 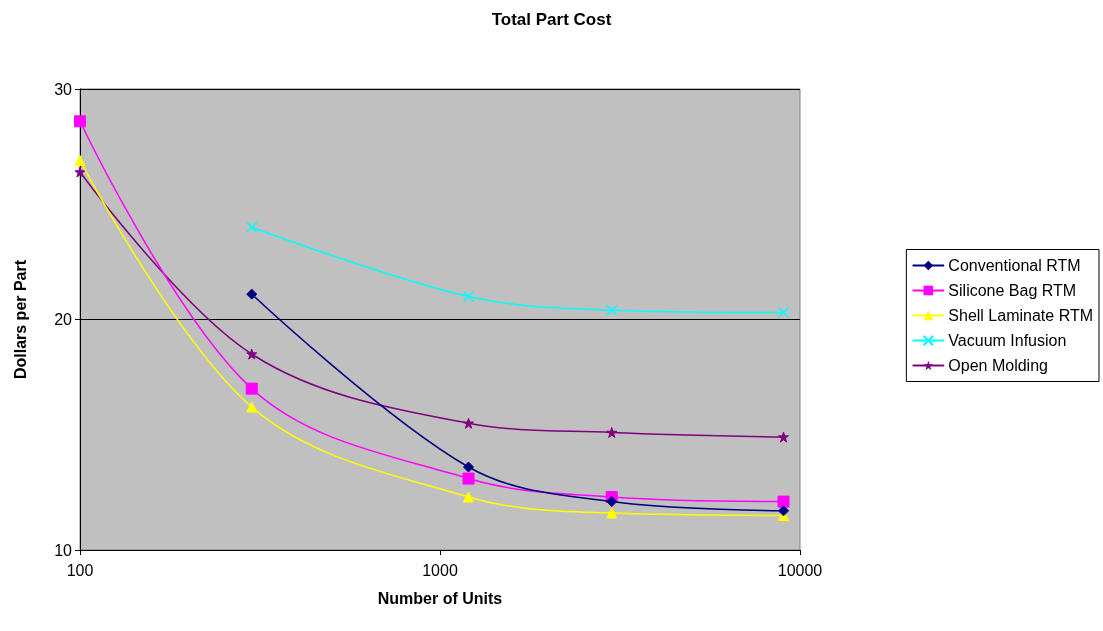 What do you see at coordinates (20, 319) in the screenshot?
I see `y-axis-title: Dollars per Part` at bounding box center [20, 319].